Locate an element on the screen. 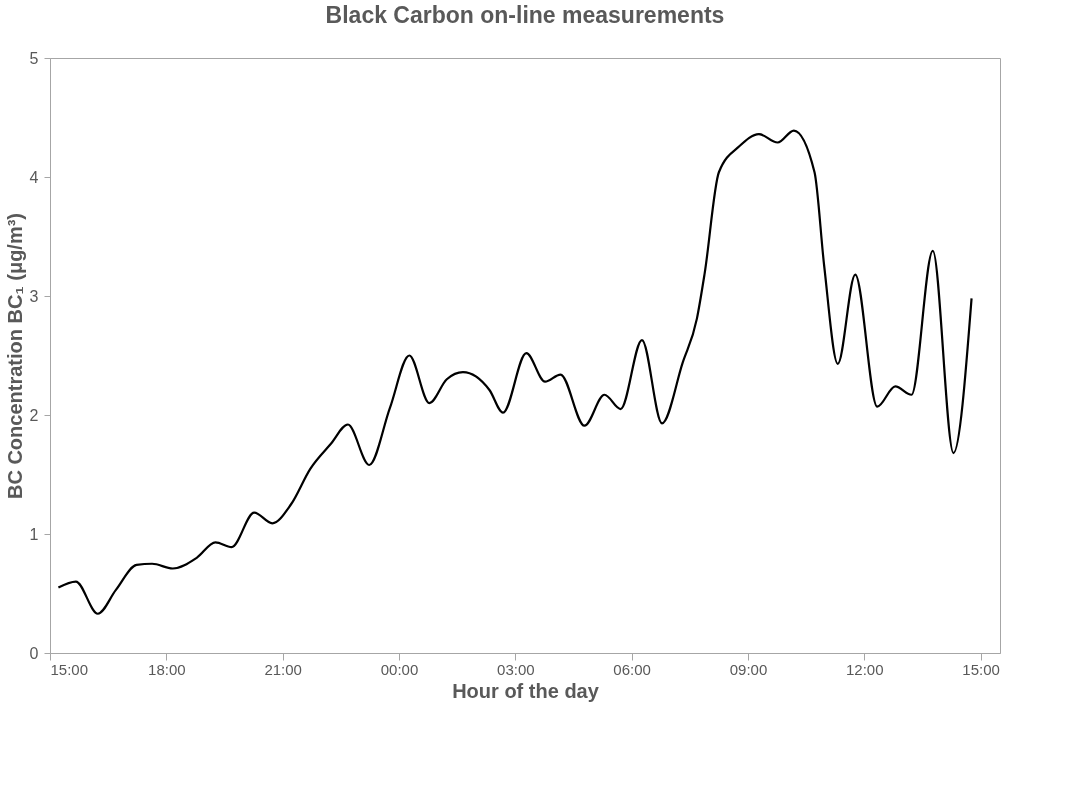 Image resolution: width=1091 pixels, height=802 pixels. y-tick-label: 0 is located at coordinates (34, 653).